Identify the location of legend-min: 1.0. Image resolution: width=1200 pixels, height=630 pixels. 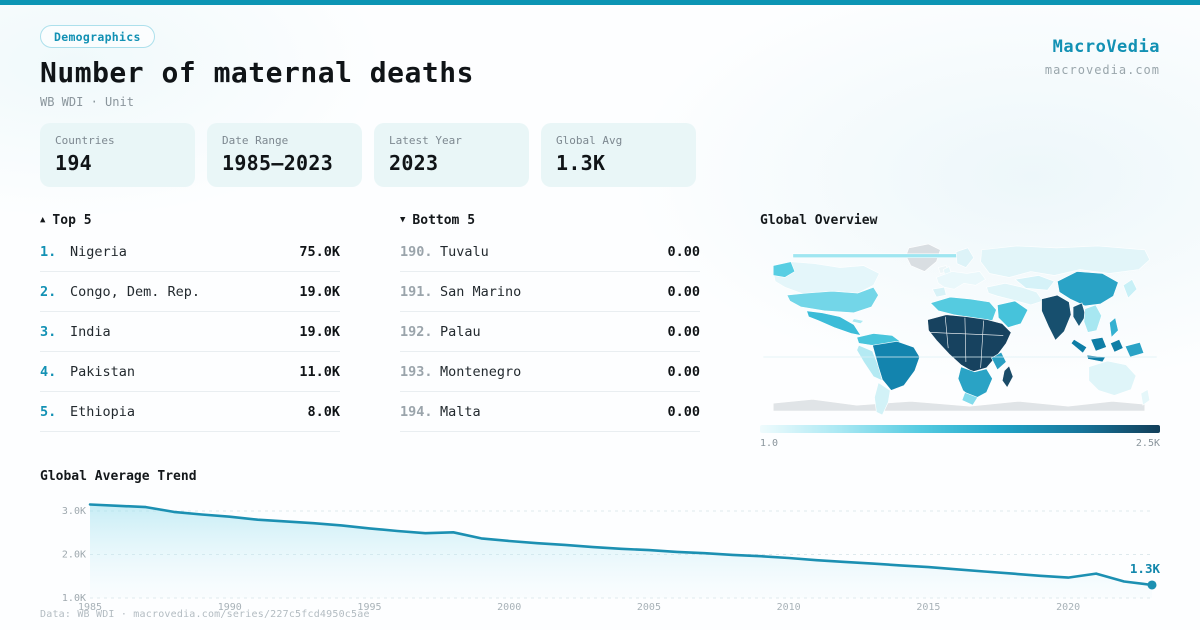
(769, 443).